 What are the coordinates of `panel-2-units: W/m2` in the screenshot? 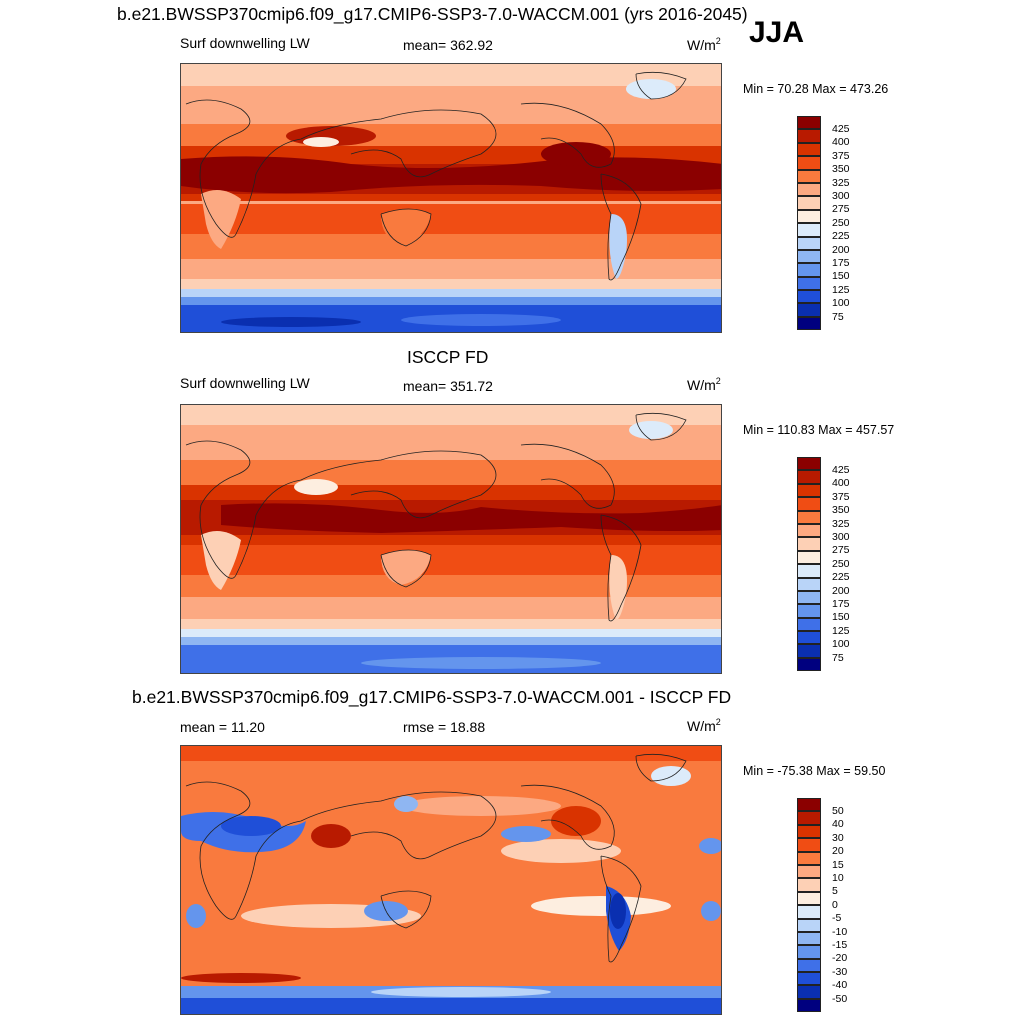 It's located at (704, 384).